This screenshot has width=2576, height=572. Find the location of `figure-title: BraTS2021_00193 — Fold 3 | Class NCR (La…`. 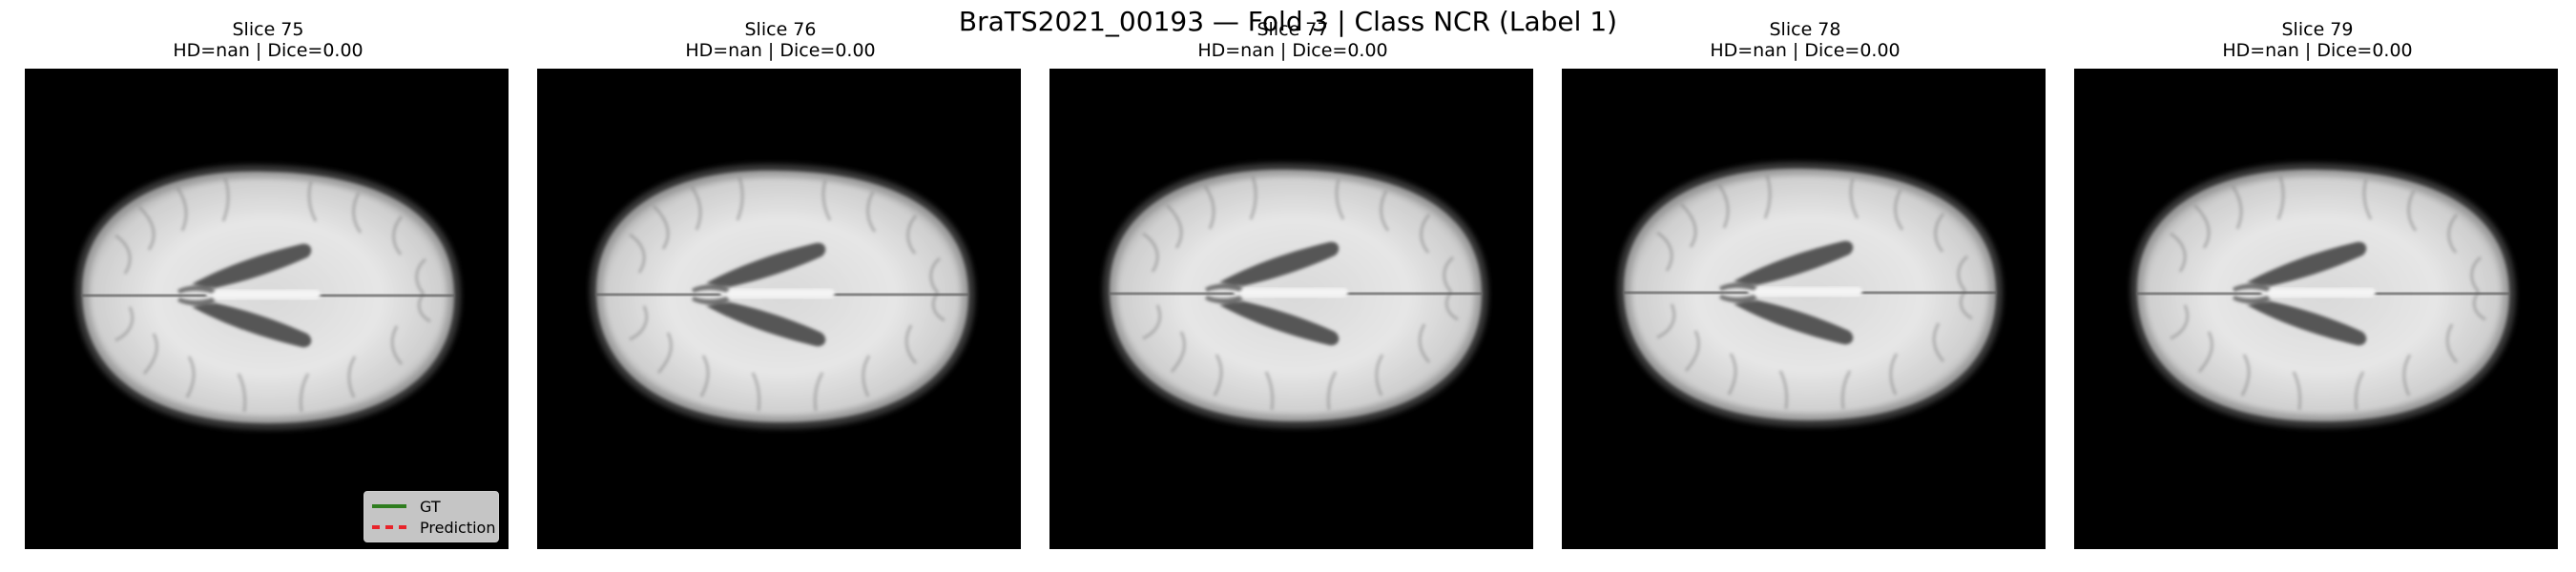

figure-title: BraTS2021_00193 — Fold 3 | Class NCR (La… is located at coordinates (1288, 21).